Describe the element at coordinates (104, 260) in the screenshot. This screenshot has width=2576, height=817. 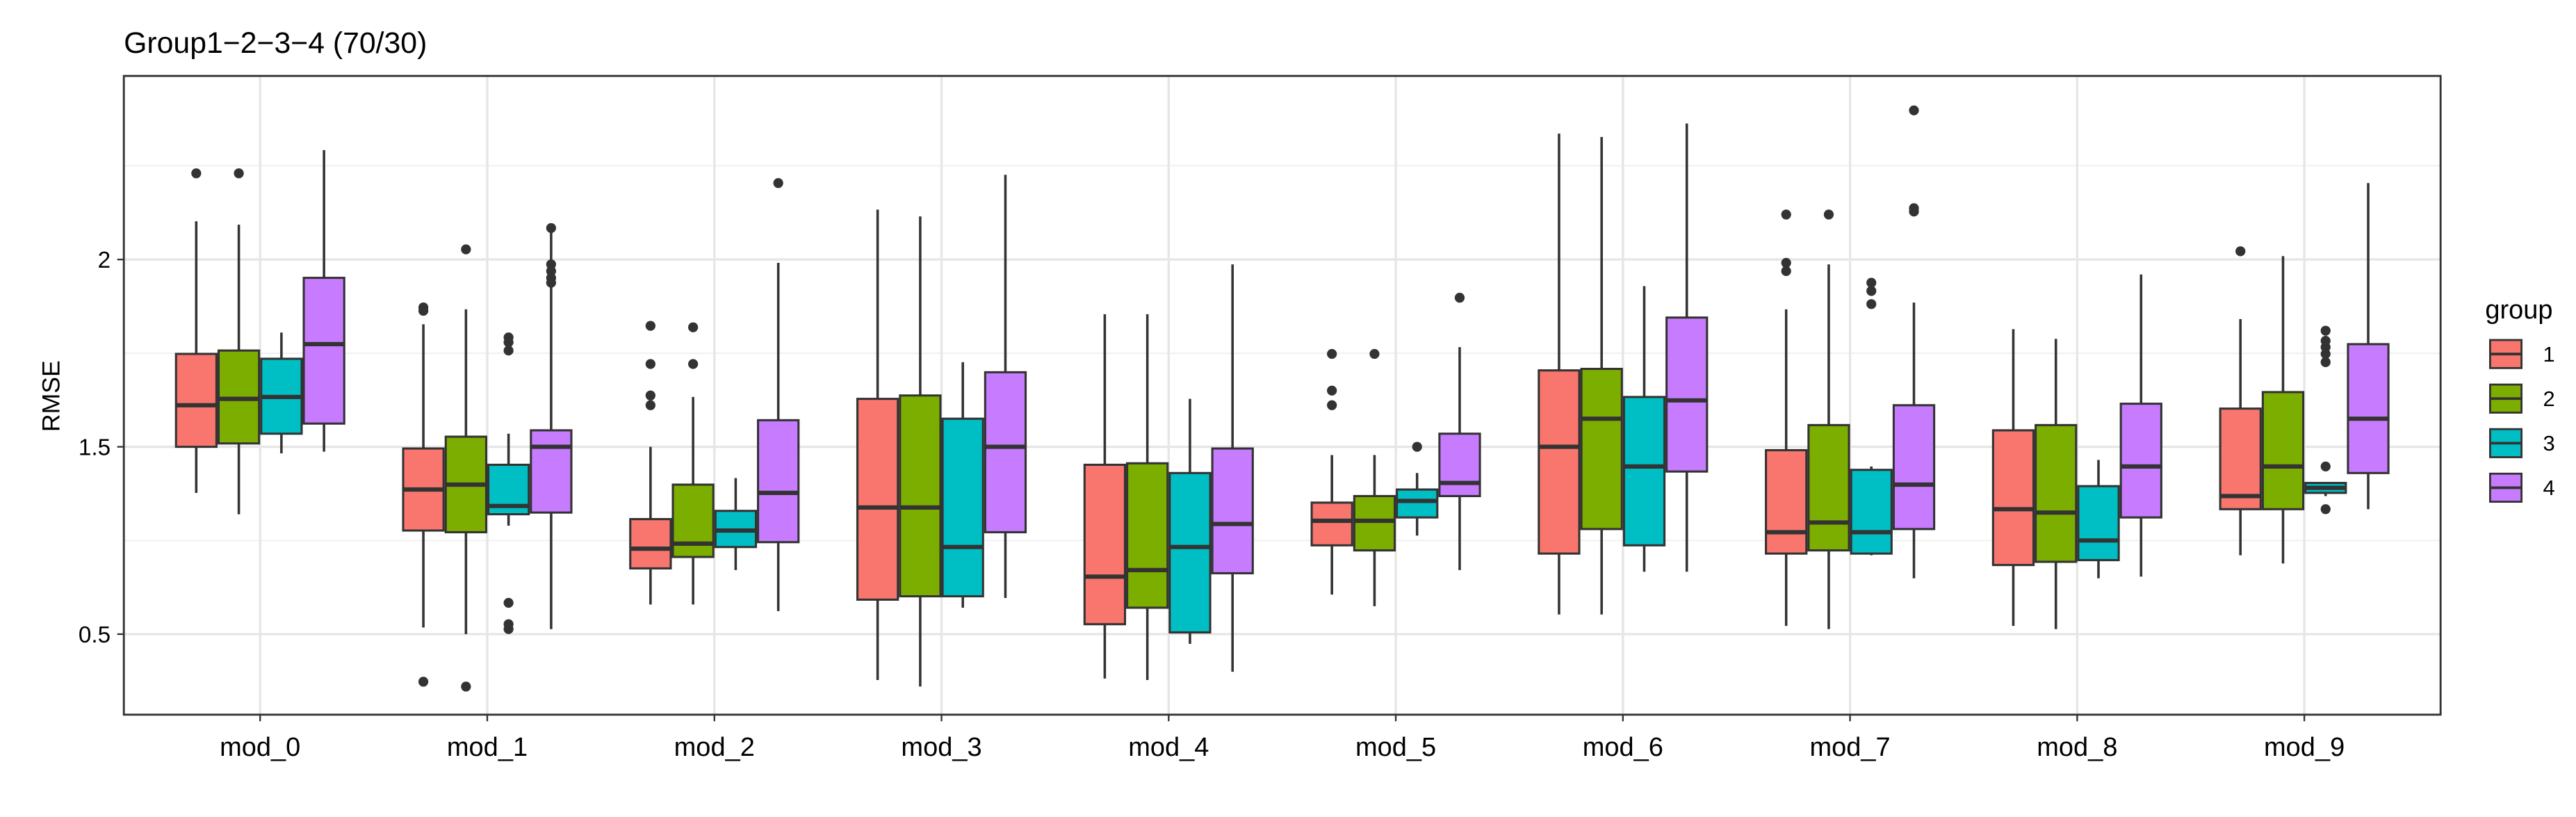
I see `y-tick-label: 2` at that location.